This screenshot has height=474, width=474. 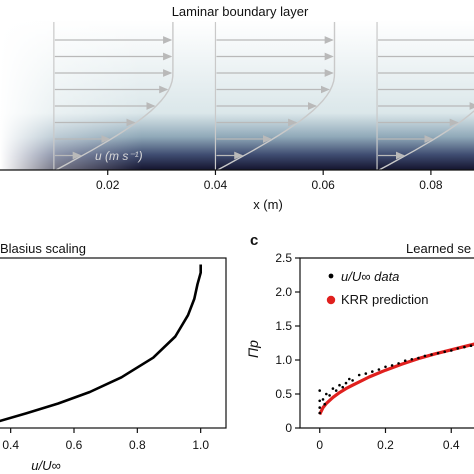 I want to click on blasius-series, so click(x=101, y=343).